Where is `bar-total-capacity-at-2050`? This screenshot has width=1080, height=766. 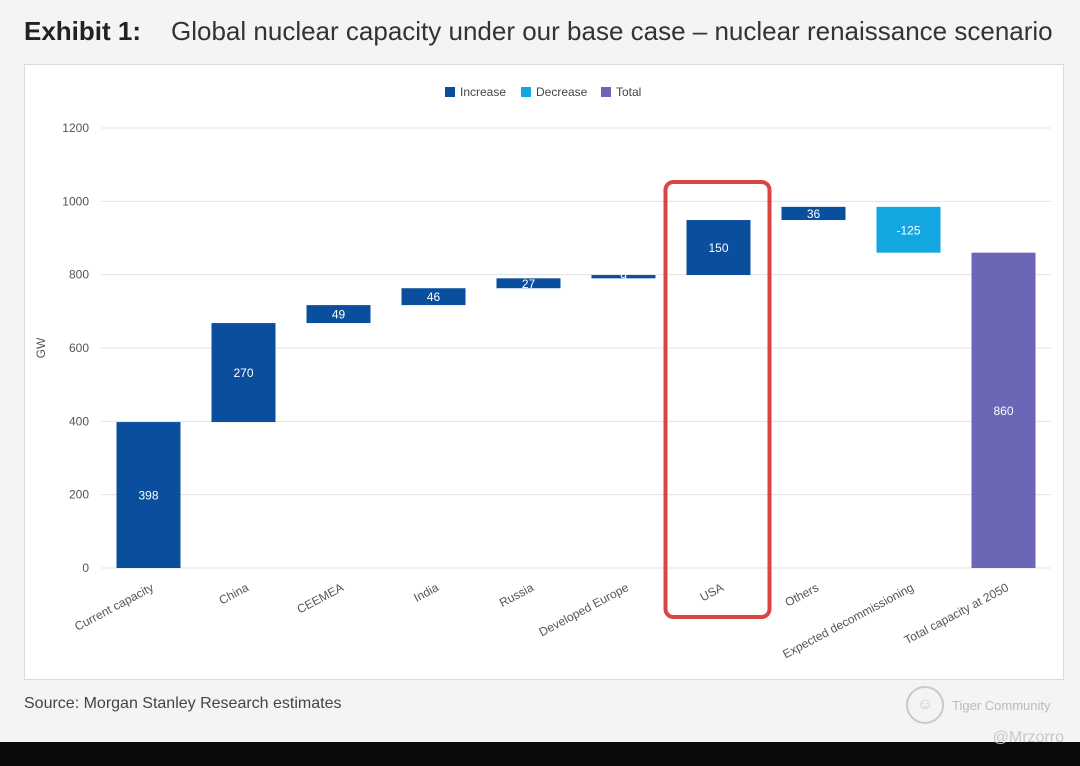 bar-total-capacity-at-2050 is located at coordinates (1003, 410).